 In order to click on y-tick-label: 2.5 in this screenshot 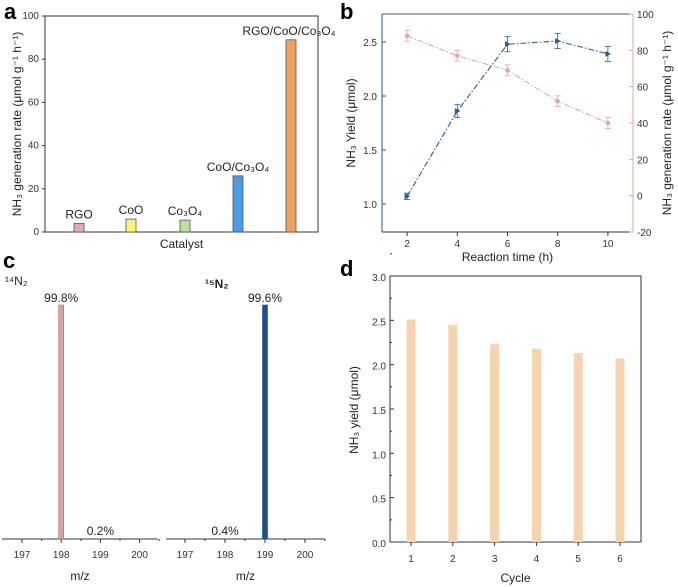, I will do `click(379, 322)`.